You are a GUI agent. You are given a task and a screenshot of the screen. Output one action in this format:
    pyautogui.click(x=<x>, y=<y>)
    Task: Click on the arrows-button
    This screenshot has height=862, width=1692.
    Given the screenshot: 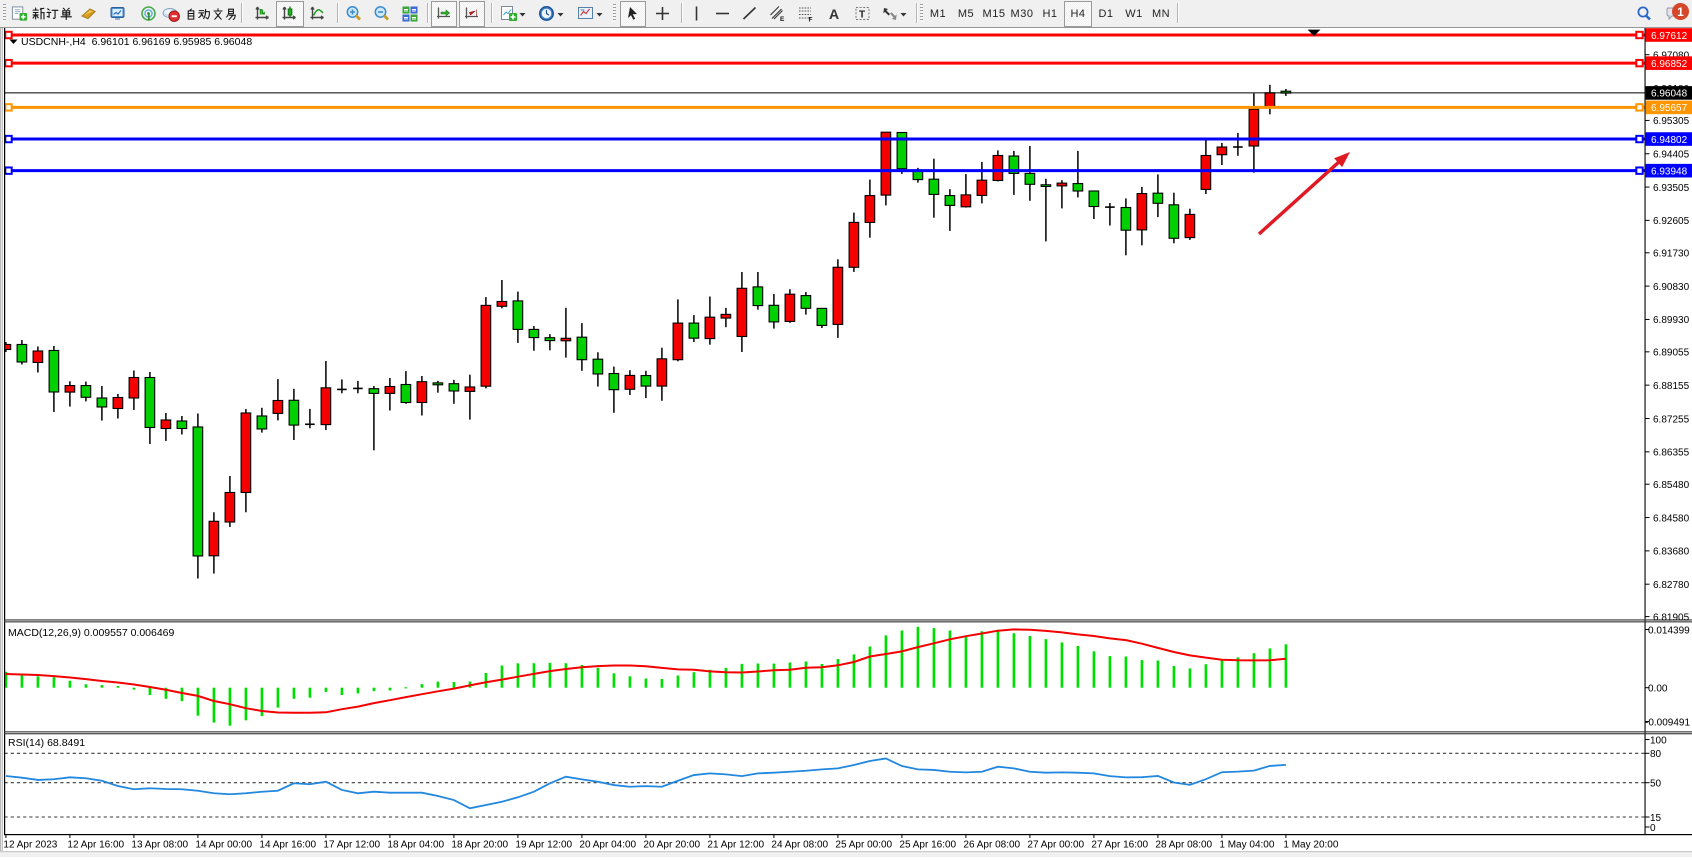 What is the action you would take?
    pyautogui.click(x=894, y=14)
    